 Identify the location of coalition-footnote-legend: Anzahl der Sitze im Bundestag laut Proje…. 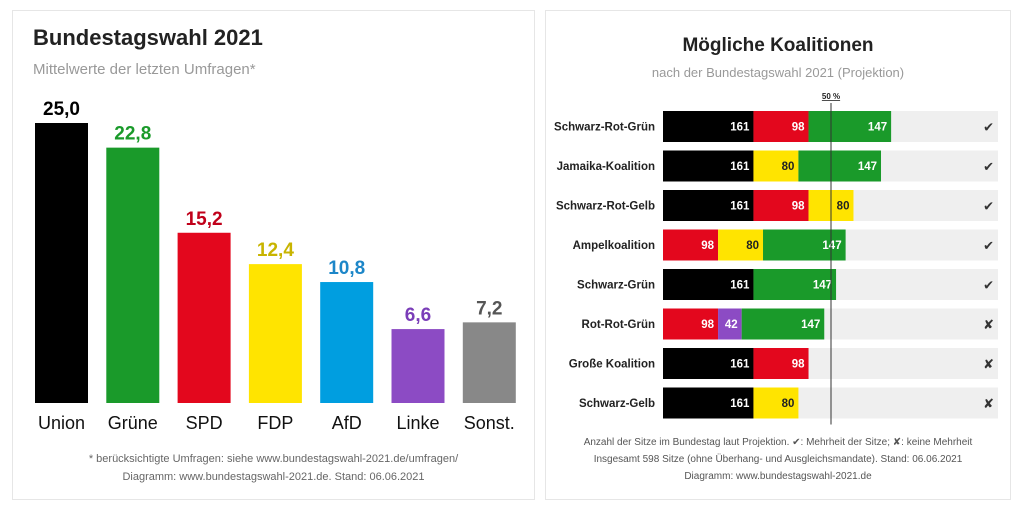
(778, 442).